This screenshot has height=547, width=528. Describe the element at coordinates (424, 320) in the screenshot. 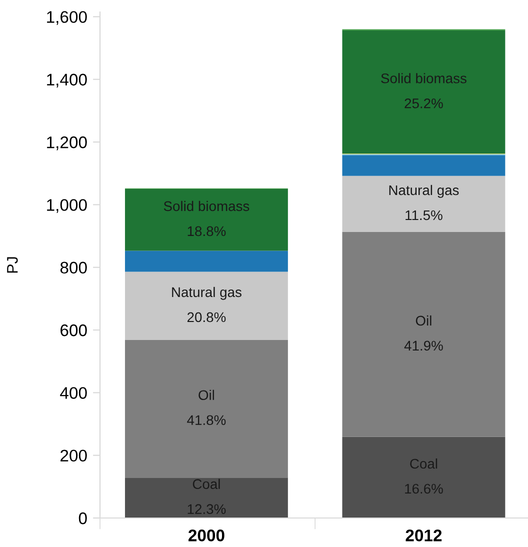

I see `text: Oil` at that location.